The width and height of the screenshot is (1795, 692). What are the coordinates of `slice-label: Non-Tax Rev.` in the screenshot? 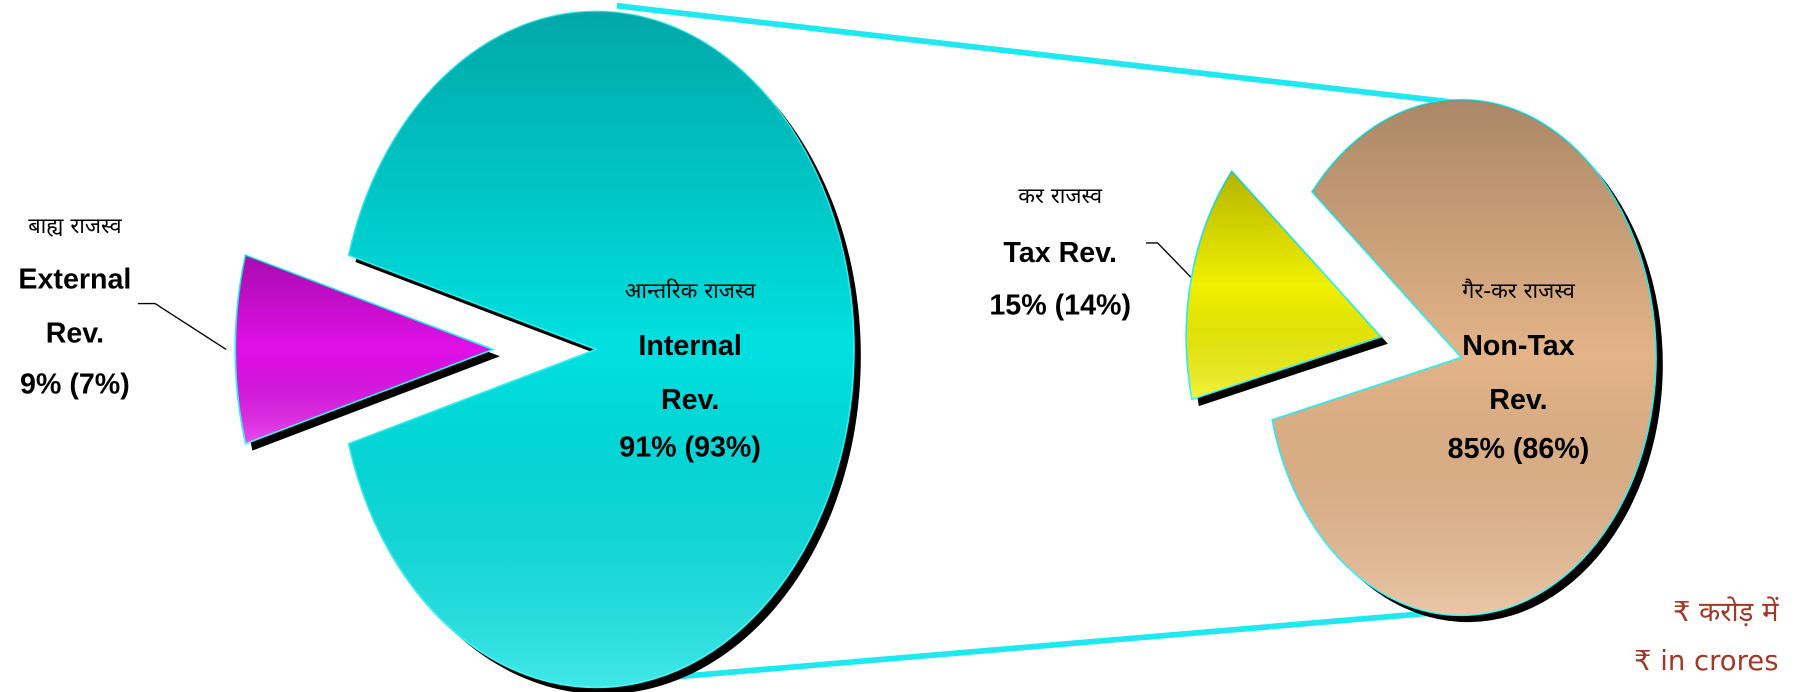 It's located at (1518, 373).